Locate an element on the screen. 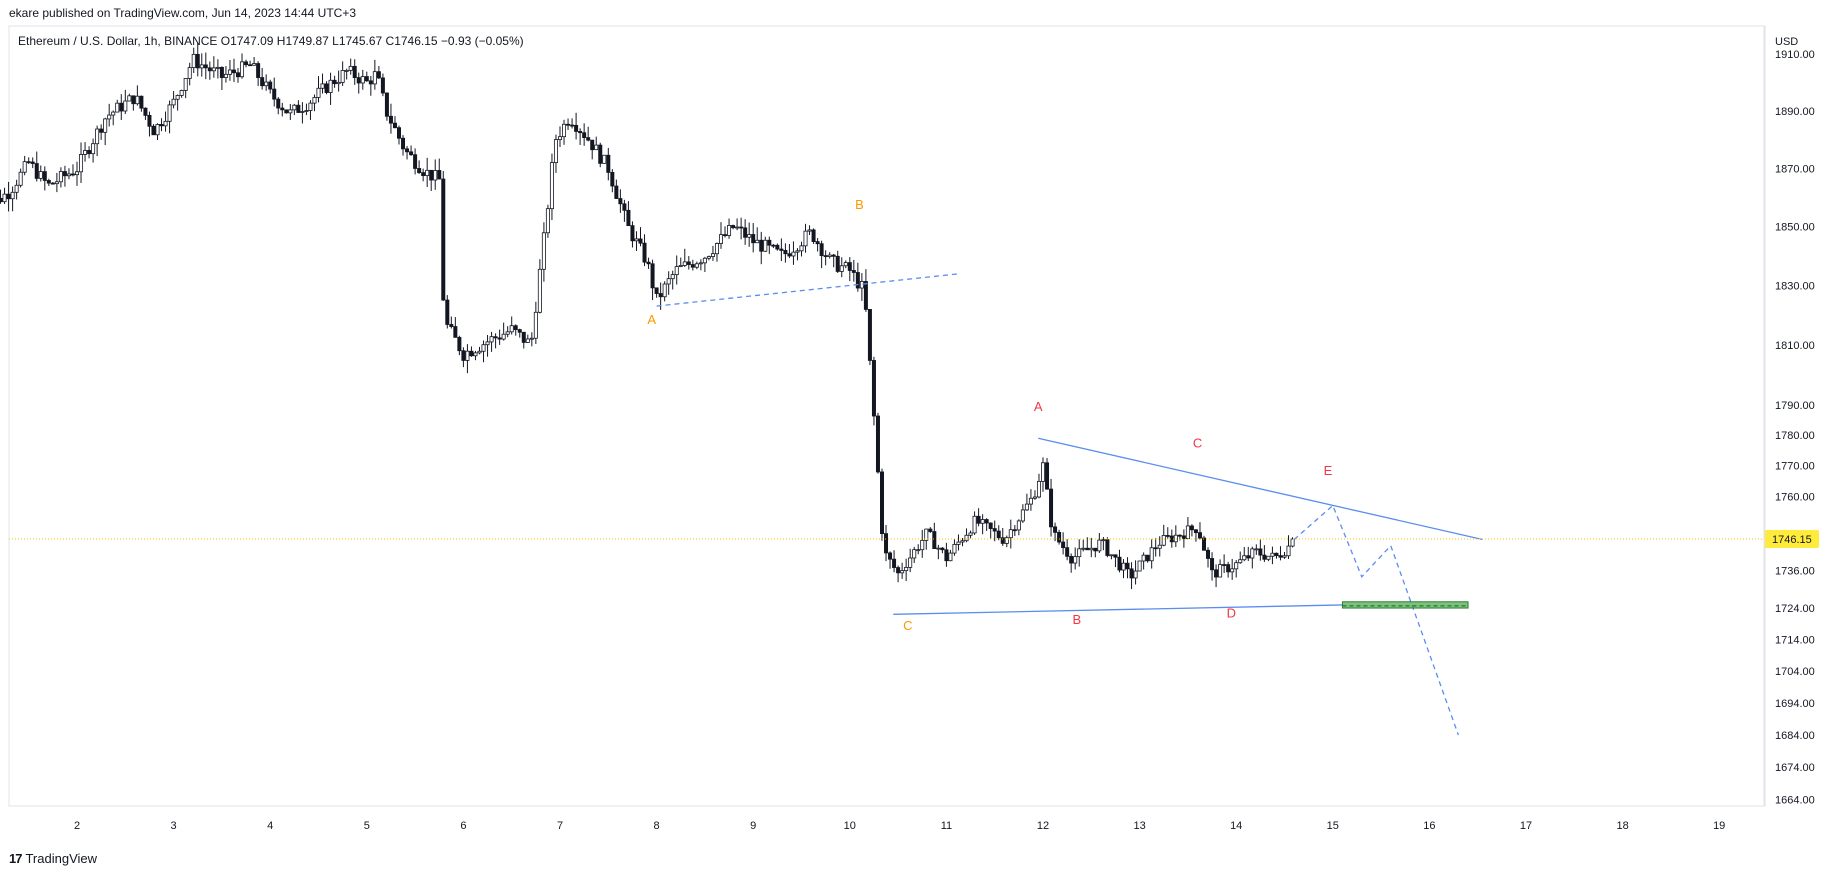 The image size is (1834, 875). projected-path is located at coordinates (1376, 620).